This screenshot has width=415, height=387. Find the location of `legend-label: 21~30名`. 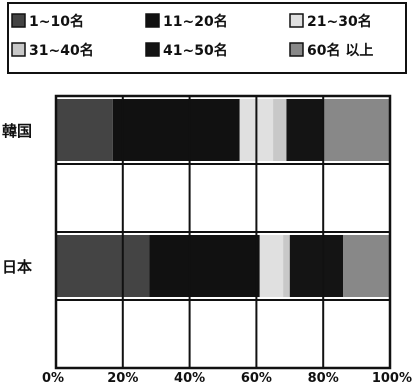

legend-label: 21~30名 is located at coordinates (339, 21).